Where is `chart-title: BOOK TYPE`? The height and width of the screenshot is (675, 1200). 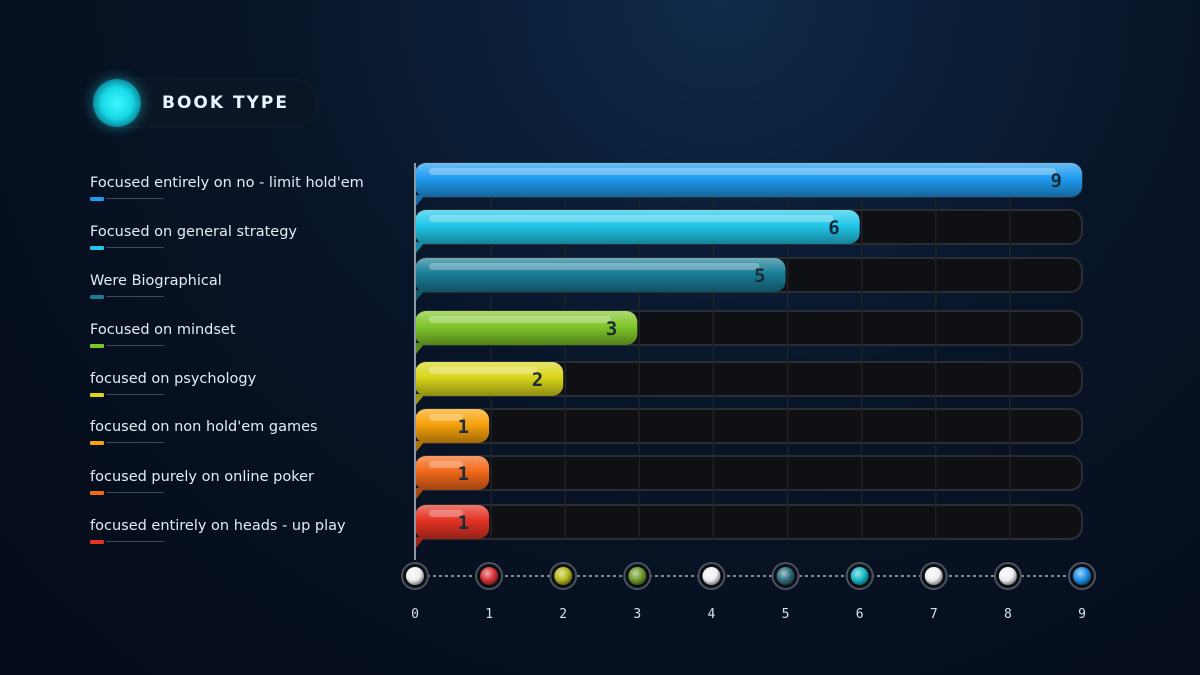 chart-title: BOOK TYPE is located at coordinates (225, 103).